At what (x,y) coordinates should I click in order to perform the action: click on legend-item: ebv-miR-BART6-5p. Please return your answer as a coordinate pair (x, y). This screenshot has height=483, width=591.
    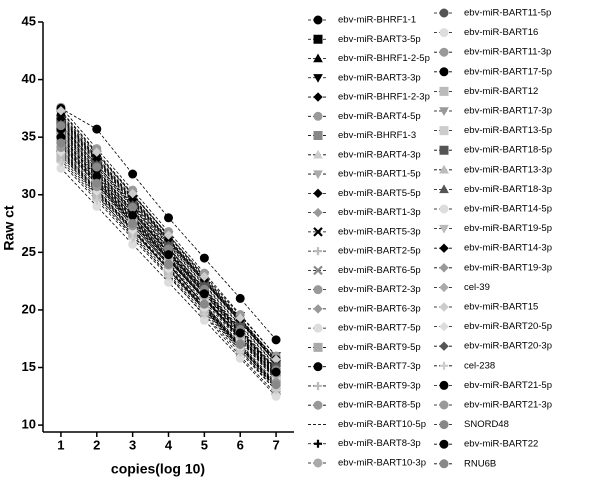
    Looking at the image, I should click on (364, 270).